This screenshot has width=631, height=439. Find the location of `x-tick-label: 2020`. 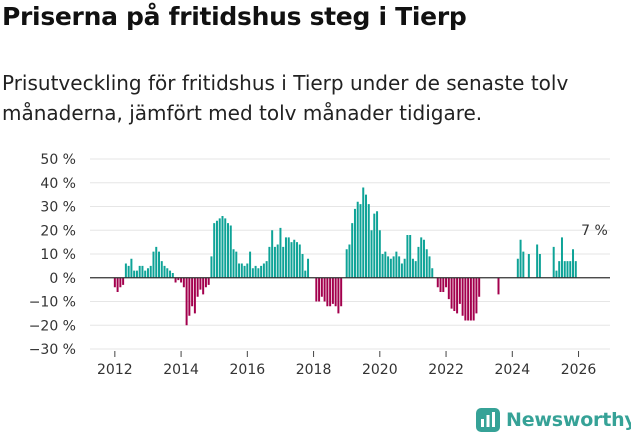

x-tick-label: 2020 is located at coordinates (380, 370).